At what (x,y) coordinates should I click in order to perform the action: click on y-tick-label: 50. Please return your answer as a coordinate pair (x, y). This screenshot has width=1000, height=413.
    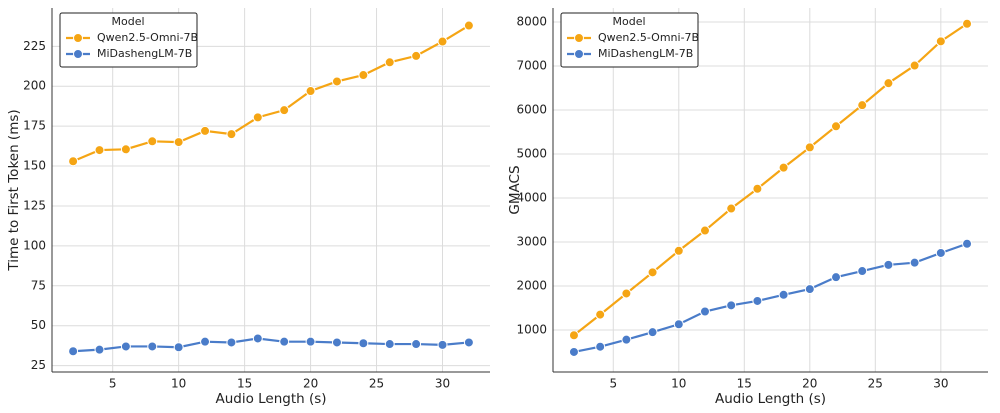
    Looking at the image, I should click on (38, 325).